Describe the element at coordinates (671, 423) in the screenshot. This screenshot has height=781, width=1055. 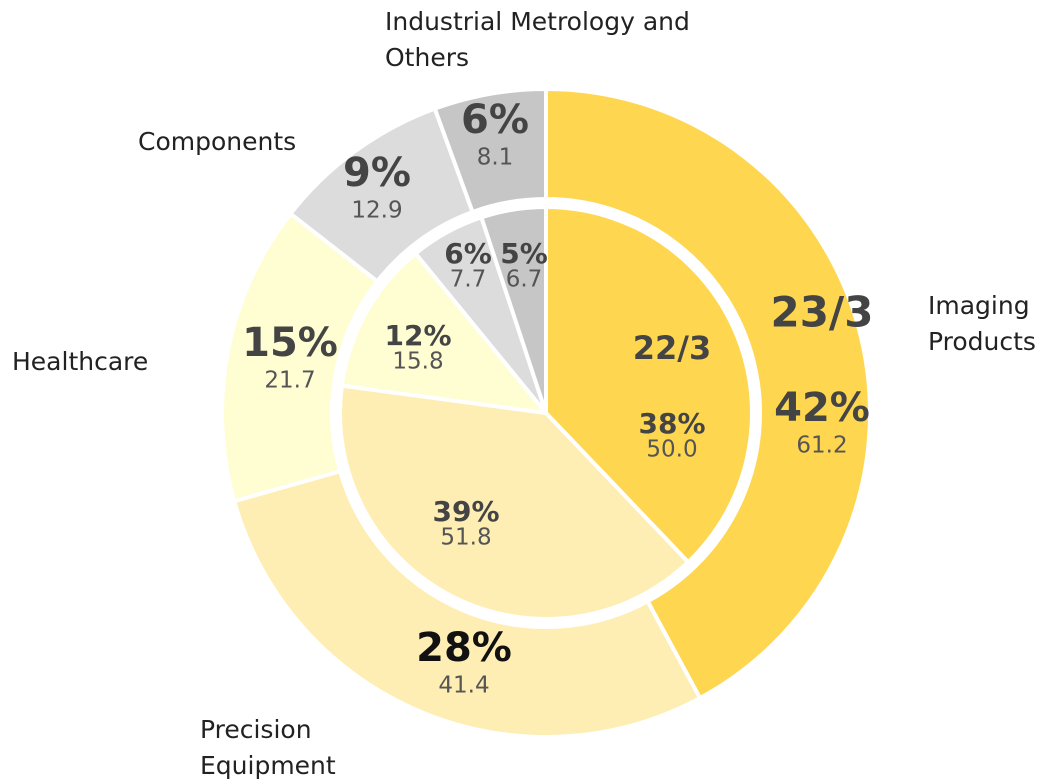
I see `percentage-label: 38%` at that location.